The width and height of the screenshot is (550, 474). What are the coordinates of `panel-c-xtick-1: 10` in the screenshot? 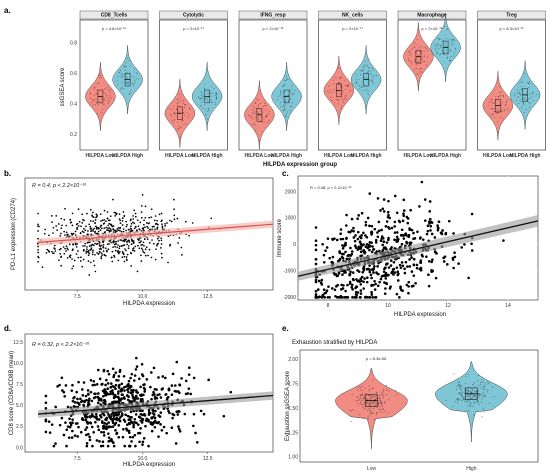 It's located at (388, 306).